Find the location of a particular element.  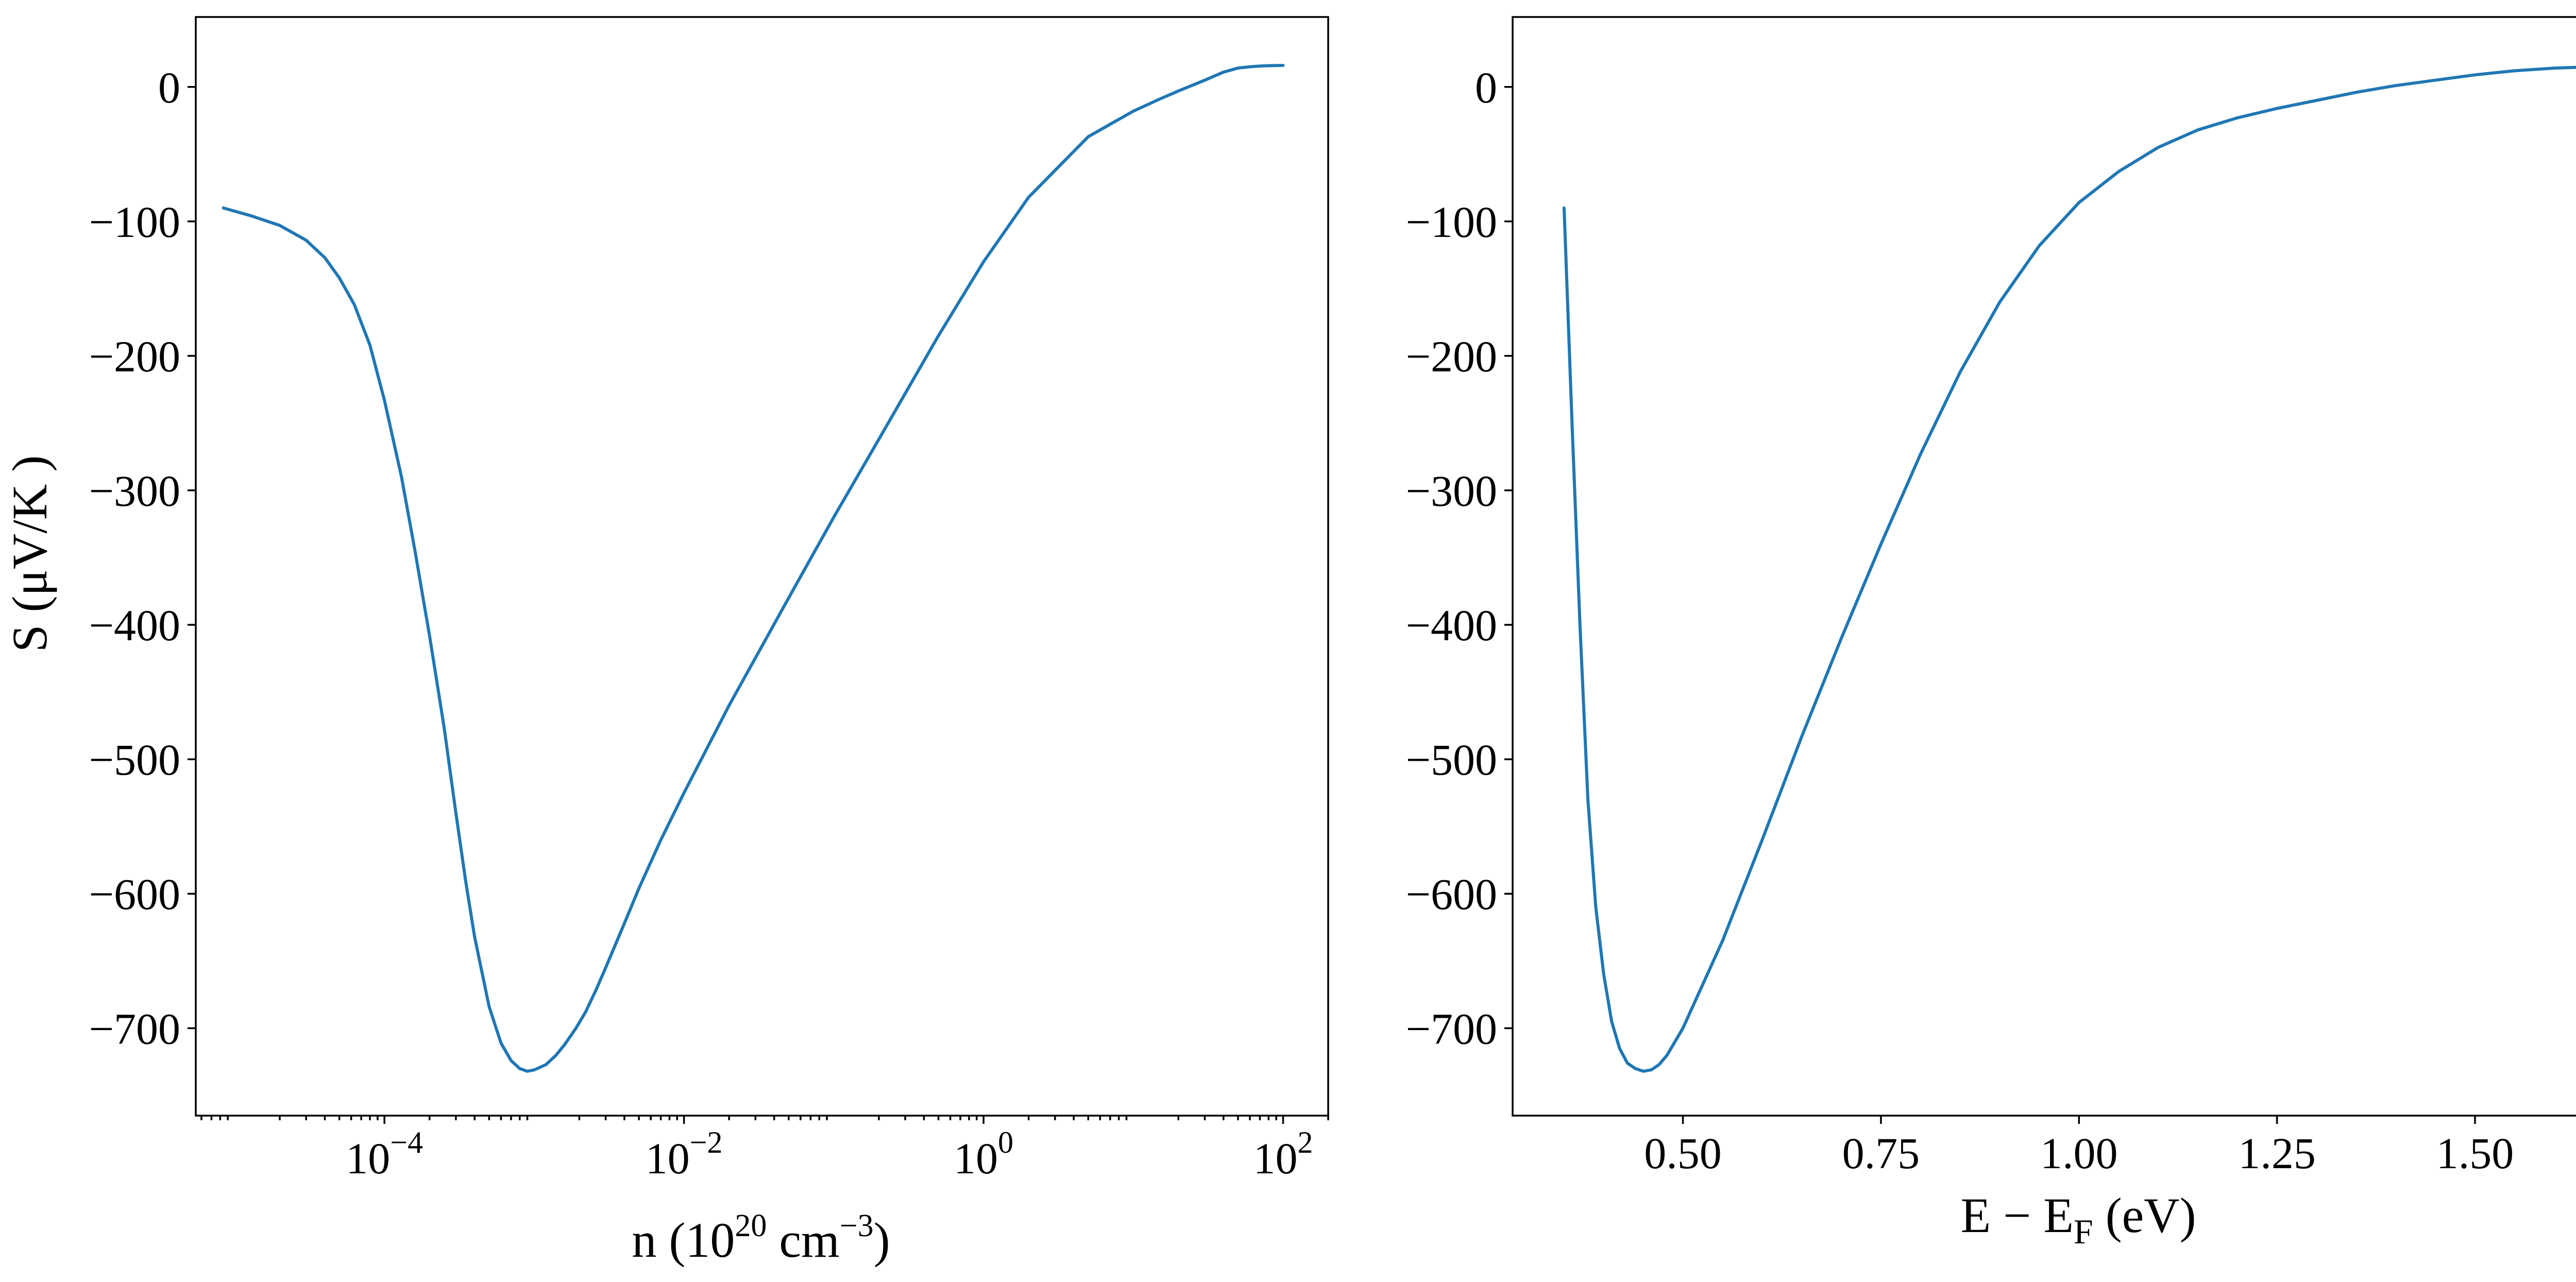

right-x-axis-label-sub: F is located at coordinates (2083, 1231).